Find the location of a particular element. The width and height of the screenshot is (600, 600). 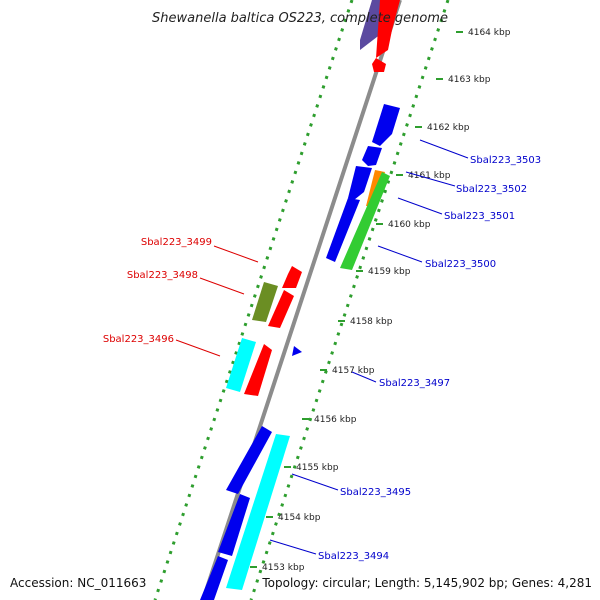

gene-label-right: Sbal223_3500 is located at coordinates (460, 264).